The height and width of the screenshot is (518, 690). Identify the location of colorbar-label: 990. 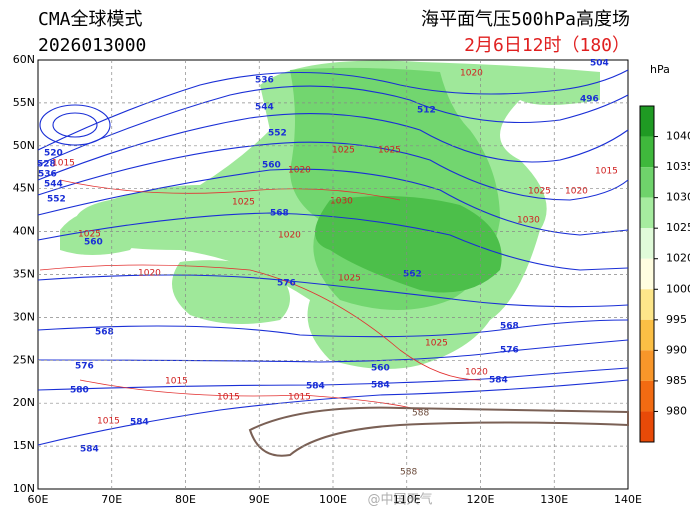
(676, 349).